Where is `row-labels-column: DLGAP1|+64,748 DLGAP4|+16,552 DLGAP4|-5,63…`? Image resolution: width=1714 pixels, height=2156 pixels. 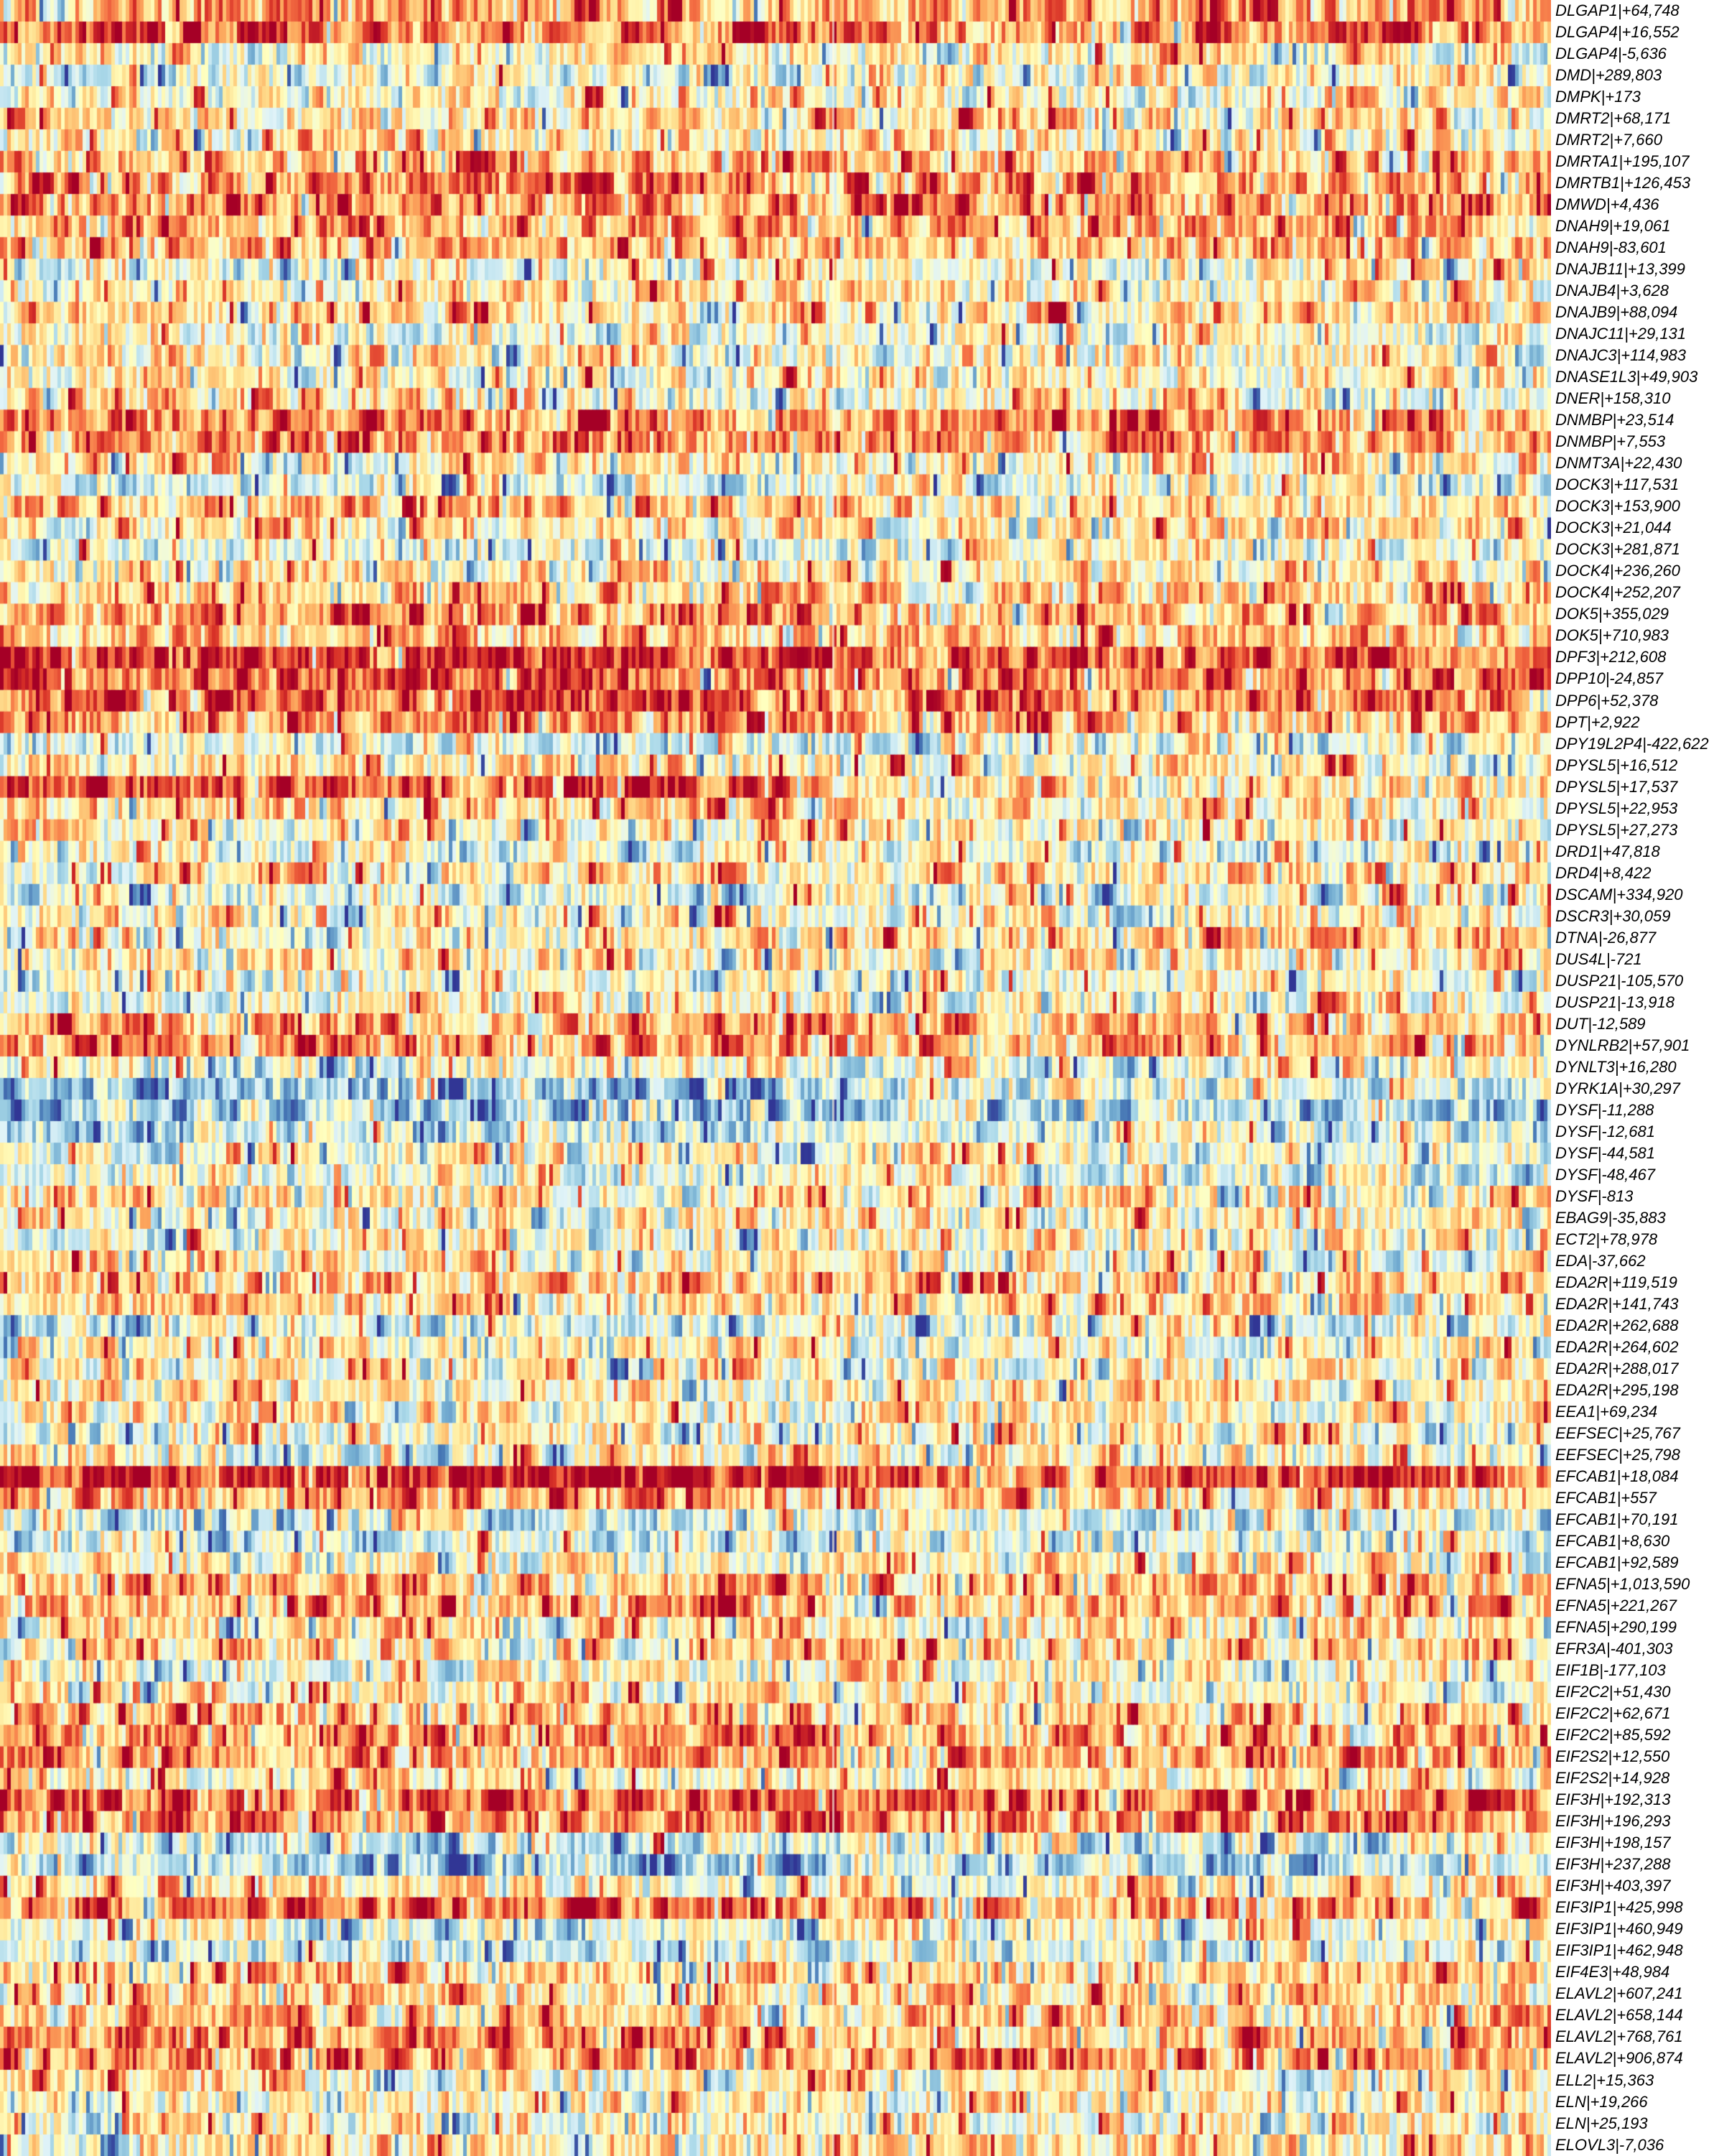
row-labels-column: DLGAP1|+64,748 DLGAP4|+16,552 DLGAP4|-5,63… is located at coordinates (1632, 1078).